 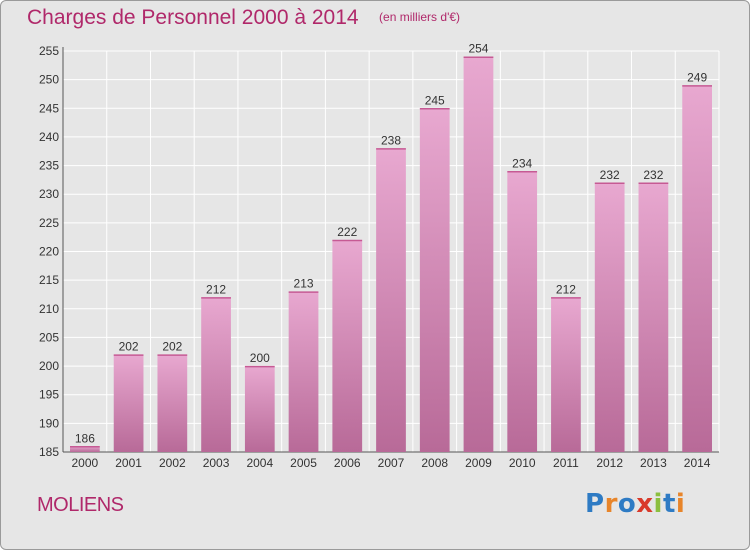 What do you see at coordinates (304, 284) in the screenshot?
I see `data-label: 213` at bounding box center [304, 284].